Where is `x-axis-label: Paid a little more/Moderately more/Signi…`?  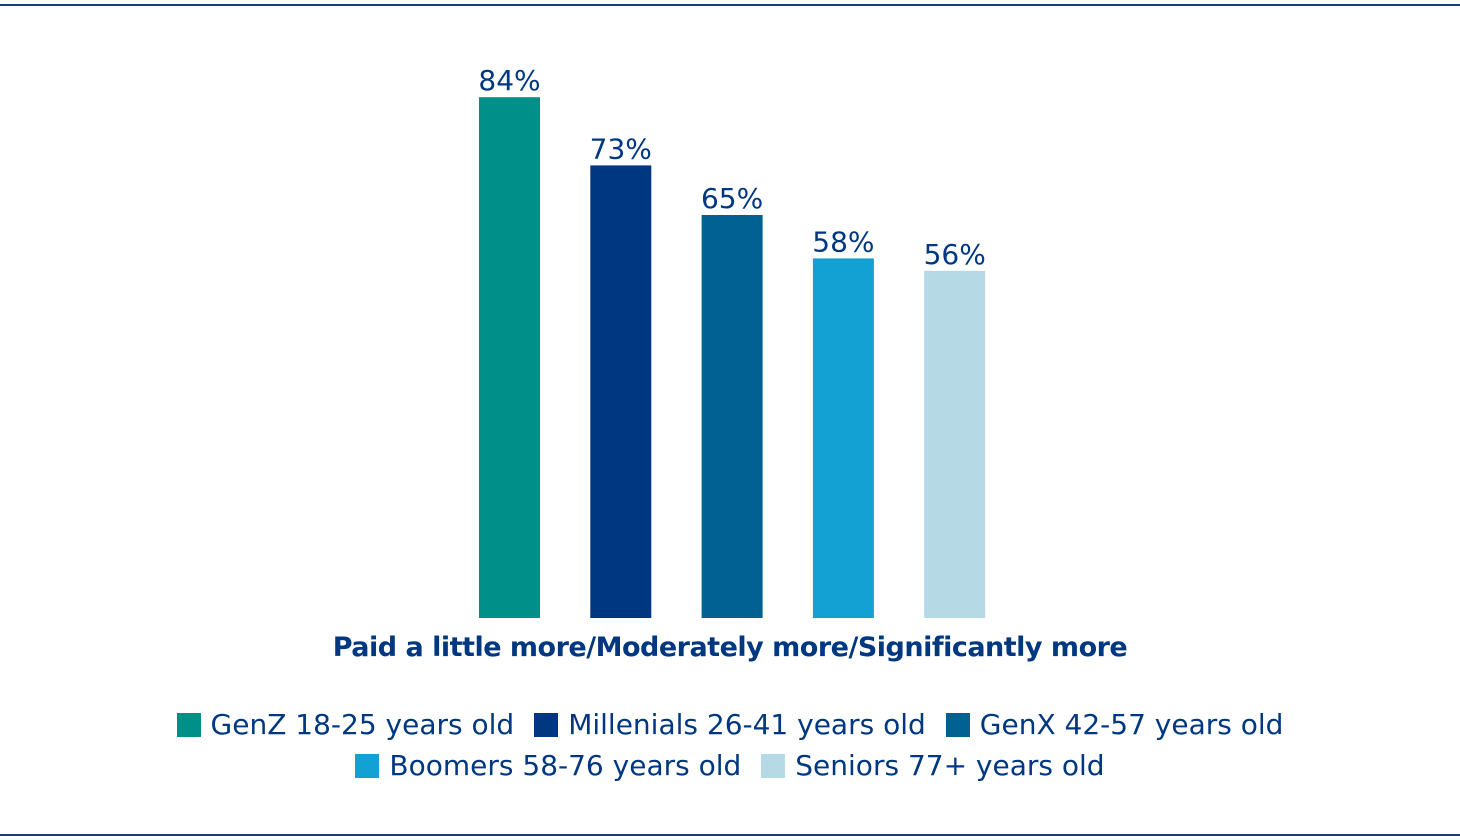 x-axis-label: Paid a little more/Moderately more/Signi… is located at coordinates (730, 647).